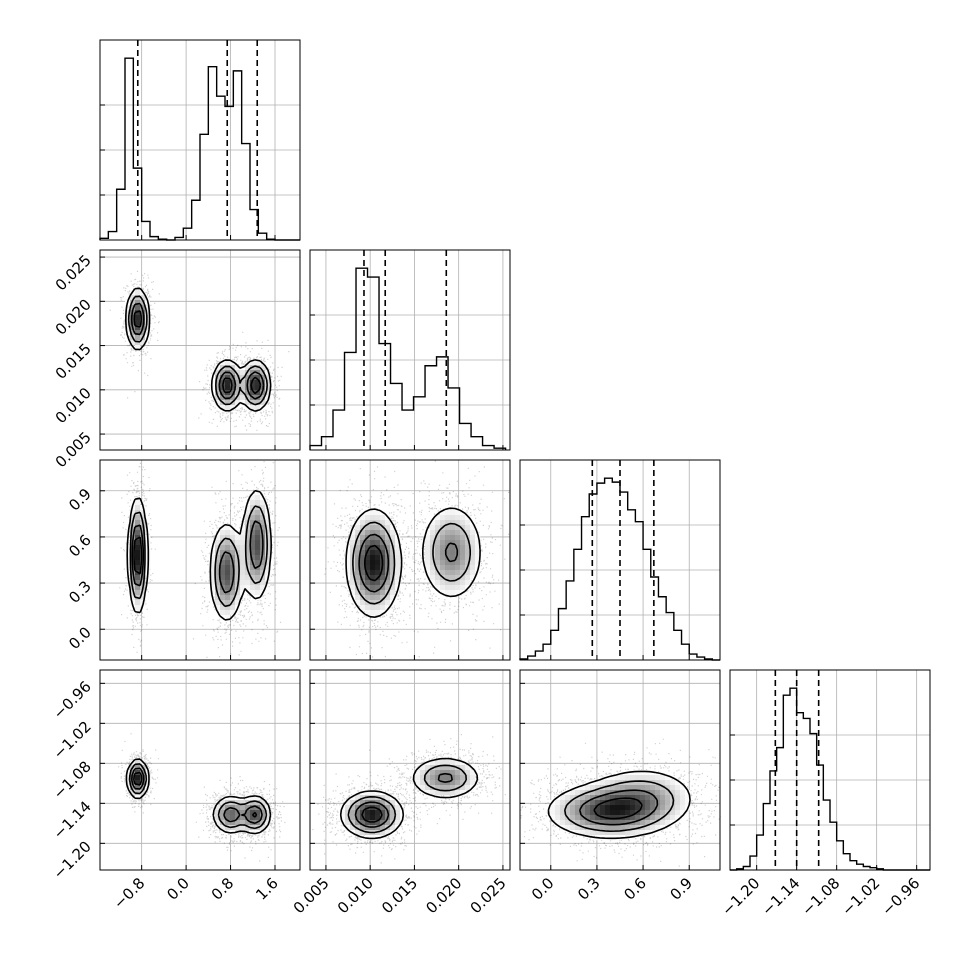 The height and width of the screenshot is (970, 970). I want to click on y-tick-label: 0.005, so click(73, 449).